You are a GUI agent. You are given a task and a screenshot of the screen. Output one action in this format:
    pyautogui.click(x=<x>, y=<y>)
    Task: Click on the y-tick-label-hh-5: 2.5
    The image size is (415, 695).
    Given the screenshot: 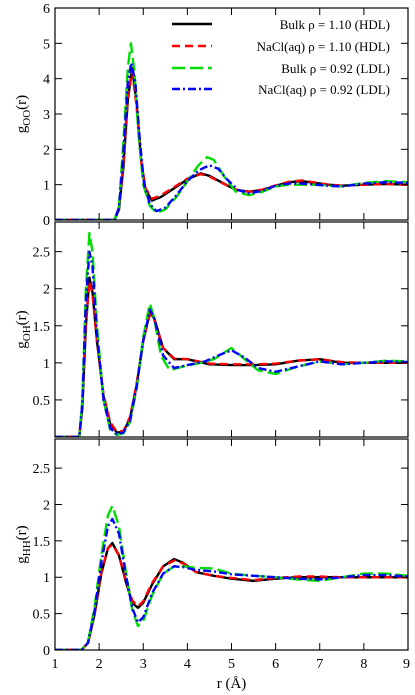 What is the action you would take?
    pyautogui.click(x=42, y=469)
    